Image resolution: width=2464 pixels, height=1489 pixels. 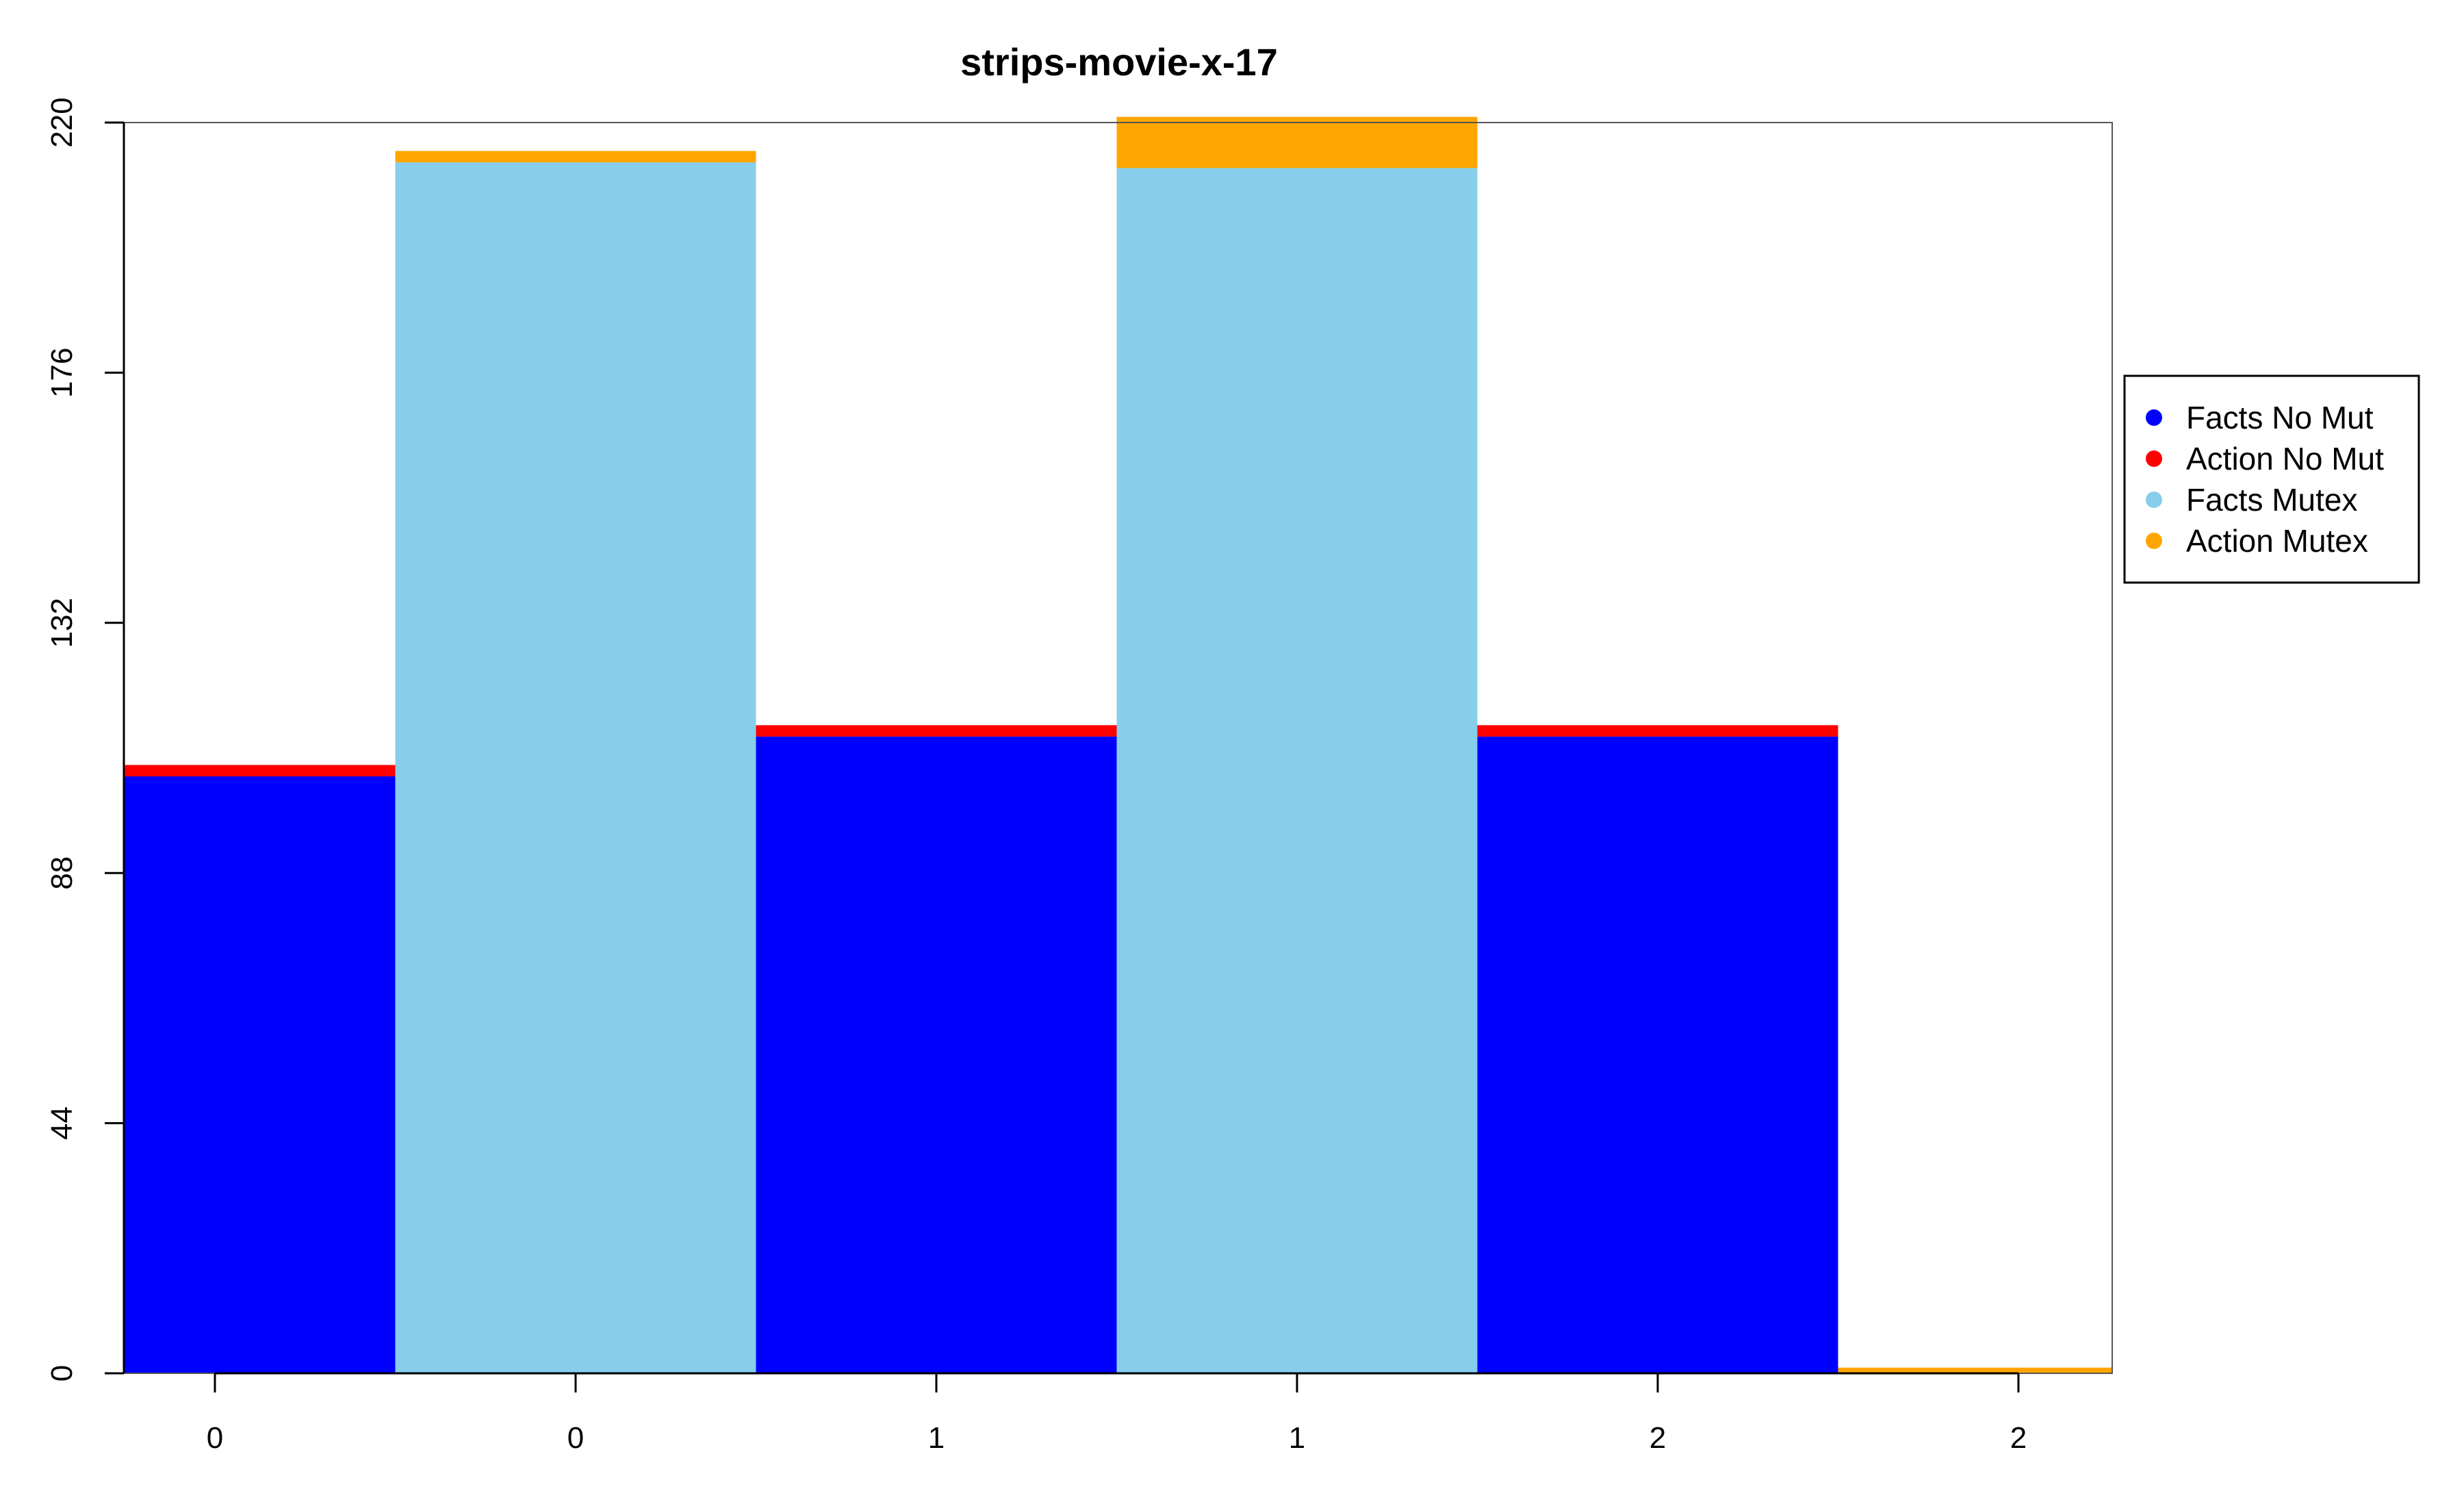 What do you see at coordinates (62, 373) in the screenshot?
I see `y-tick-label: 176` at bounding box center [62, 373].